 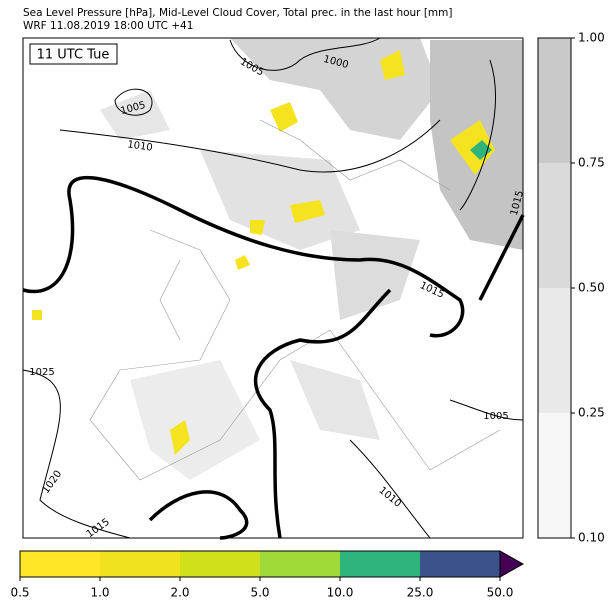 What do you see at coordinates (340, 593) in the screenshot?
I see `tick-label: 10.0` at bounding box center [340, 593].